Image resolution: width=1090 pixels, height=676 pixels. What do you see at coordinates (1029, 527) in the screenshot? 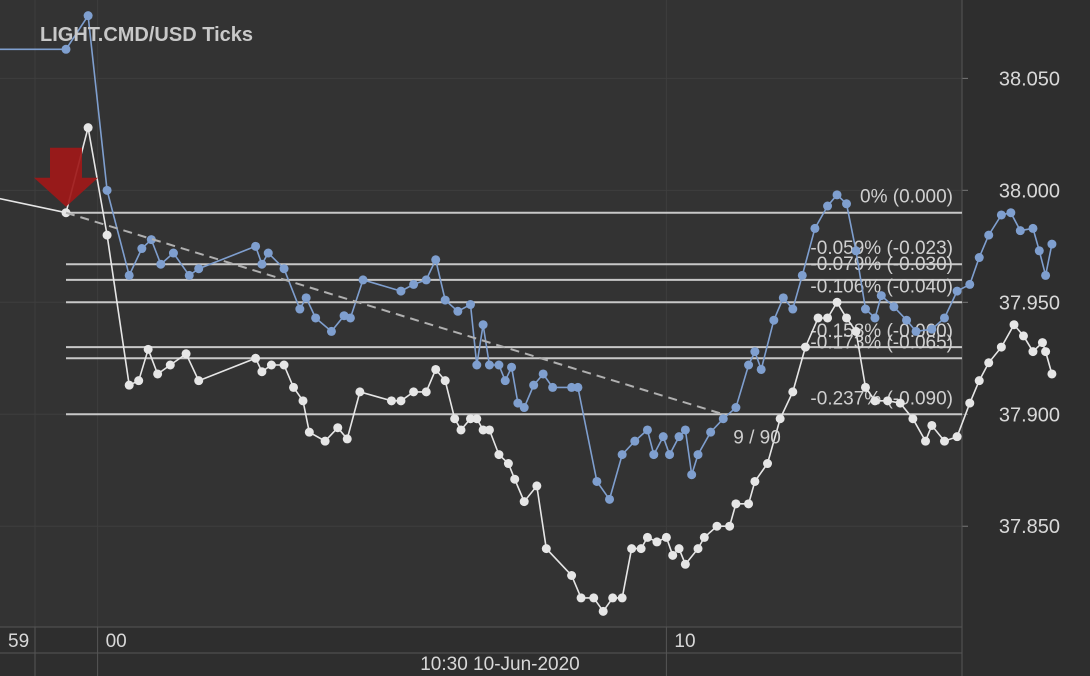
I see `price-tick-label: 37.850` at bounding box center [1029, 527].